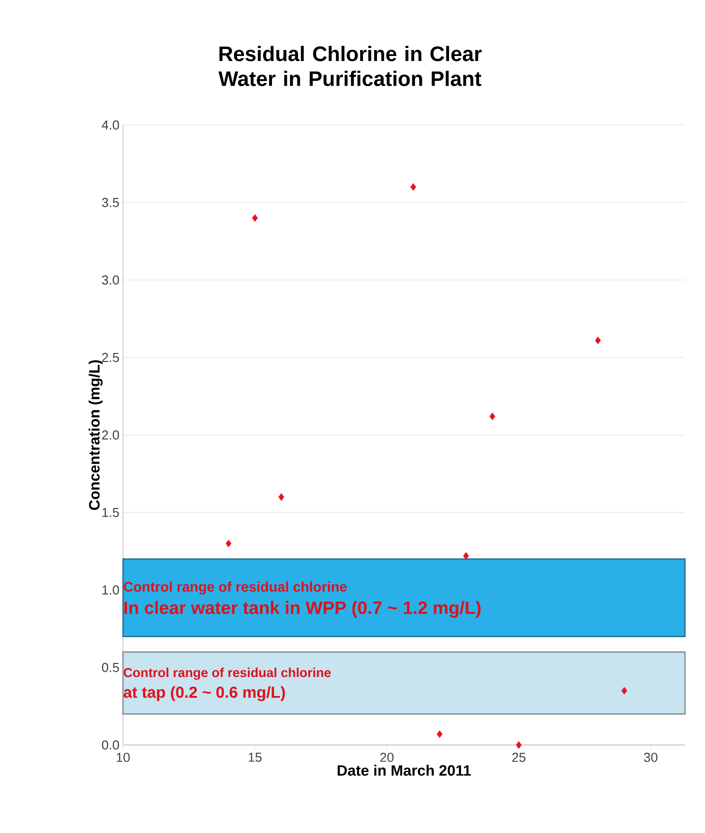 This screenshot has width=705, height=833. Describe the element at coordinates (95, 435) in the screenshot. I see `y-axis-title: Concentration (mg/L)` at that location.